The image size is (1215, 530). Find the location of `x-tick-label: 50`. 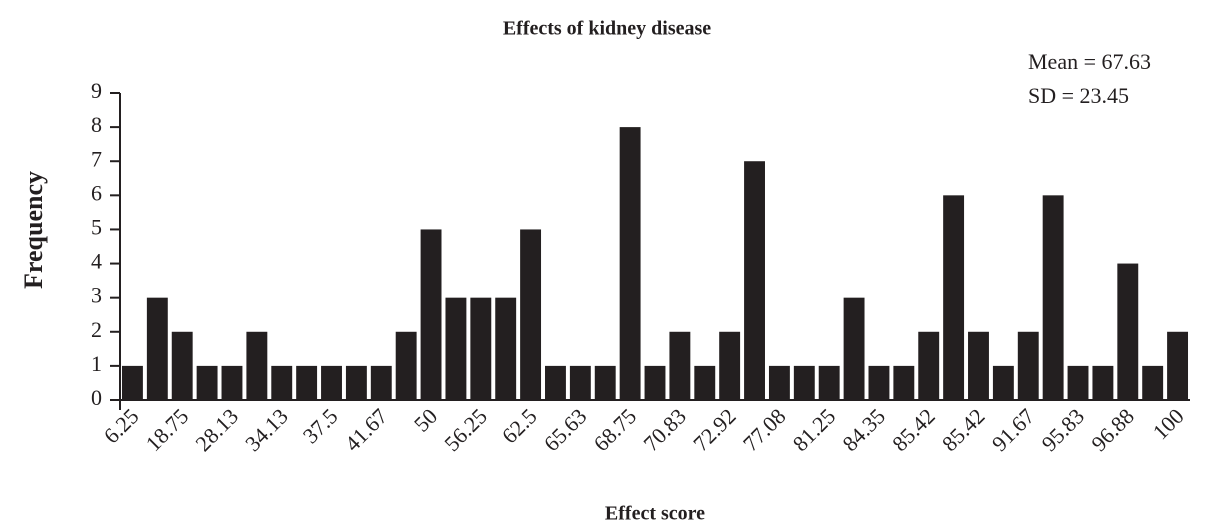

x-tick-label: 50 is located at coordinates (425, 419).